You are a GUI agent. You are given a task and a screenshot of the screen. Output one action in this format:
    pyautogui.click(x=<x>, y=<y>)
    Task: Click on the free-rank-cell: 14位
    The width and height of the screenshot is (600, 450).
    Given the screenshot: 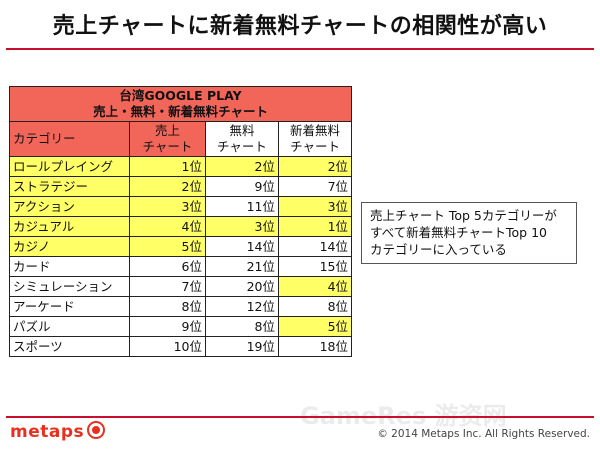 What is the action you would take?
    pyautogui.click(x=242, y=246)
    